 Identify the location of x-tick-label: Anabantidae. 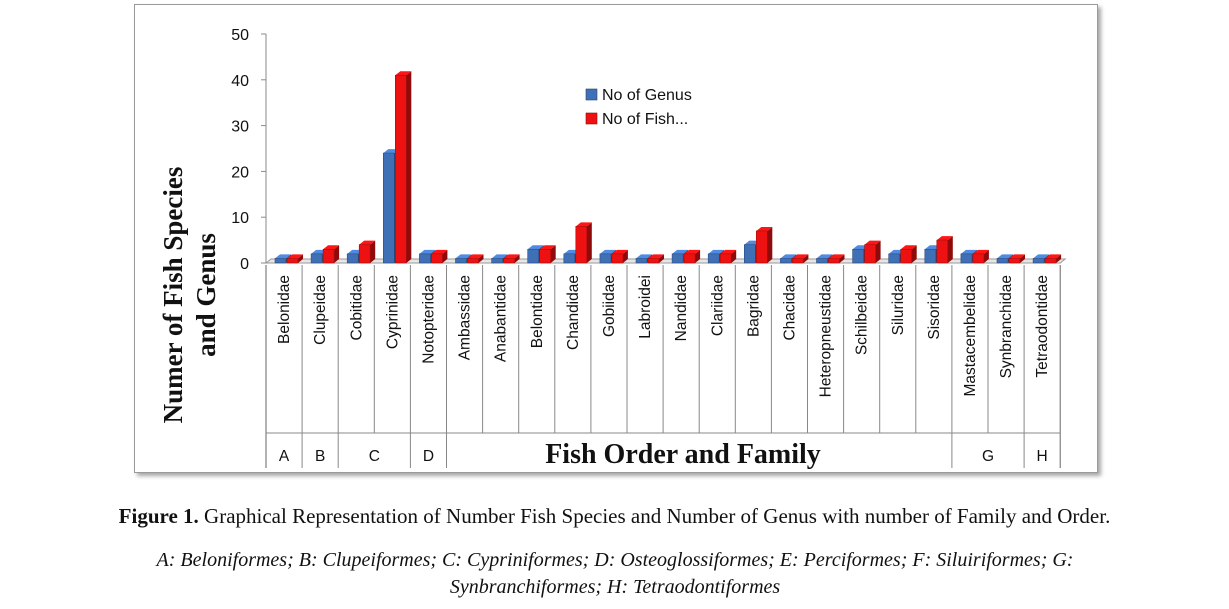
(501, 318).